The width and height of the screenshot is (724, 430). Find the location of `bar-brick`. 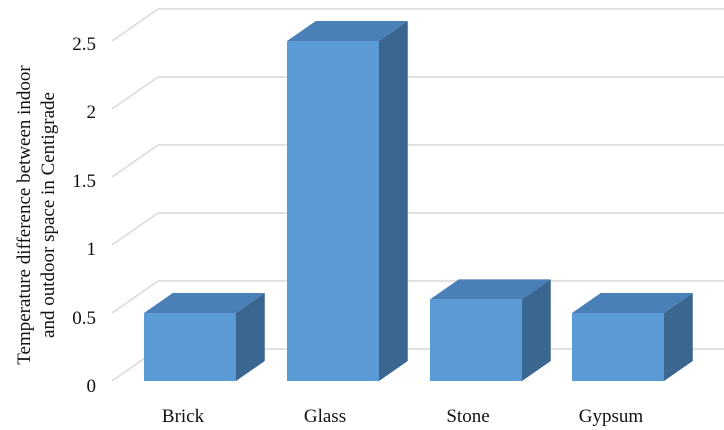

bar-brick is located at coordinates (204, 337).